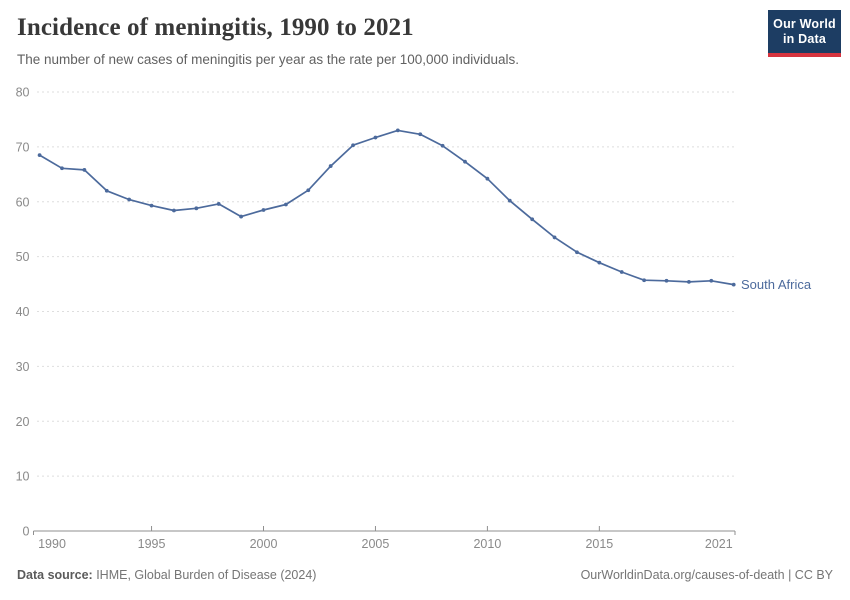 Image resolution: width=850 pixels, height=600 pixels. What do you see at coordinates (487, 544) in the screenshot?
I see `x-tick-label: 2010` at bounding box center [487, 544].